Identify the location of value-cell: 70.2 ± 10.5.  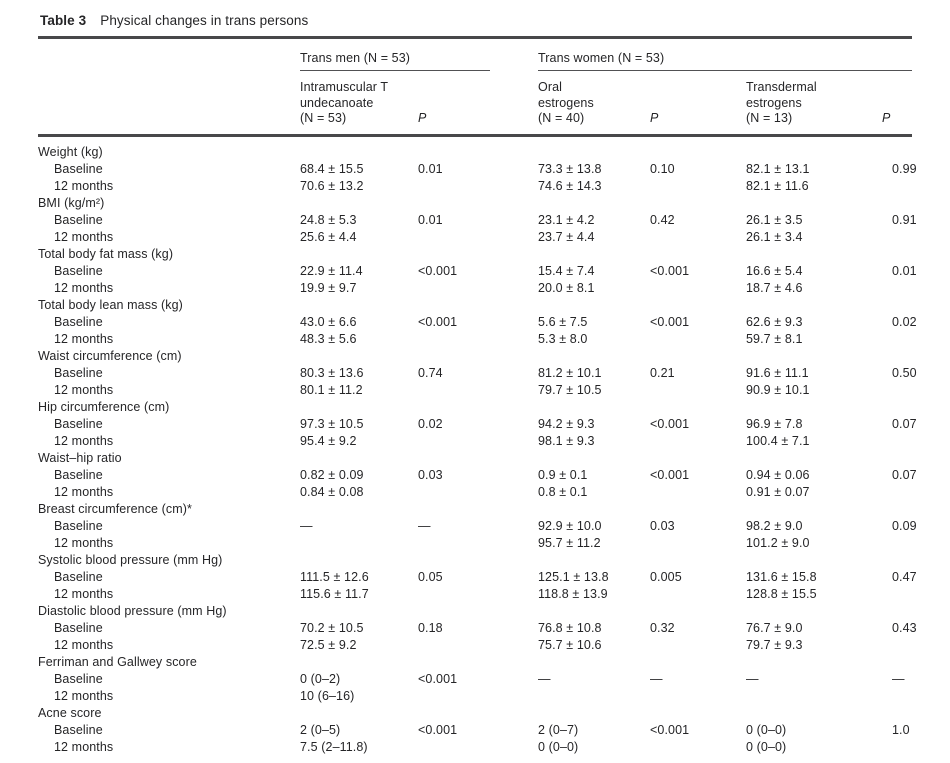
(332, 627).